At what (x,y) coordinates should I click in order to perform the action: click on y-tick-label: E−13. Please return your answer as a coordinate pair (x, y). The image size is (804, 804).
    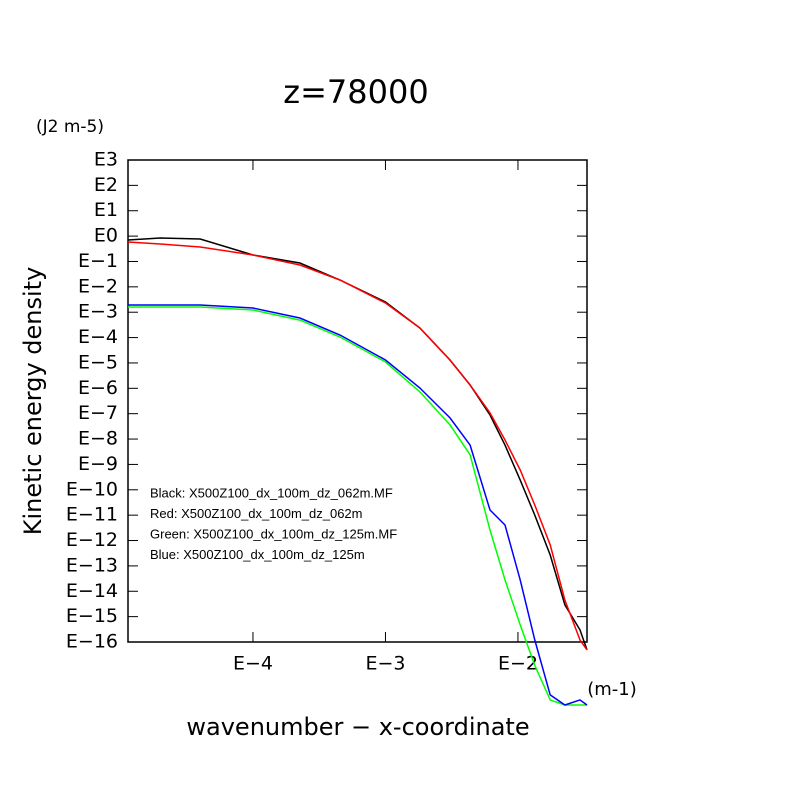
    Looking at the image, I should click on (92, 565).